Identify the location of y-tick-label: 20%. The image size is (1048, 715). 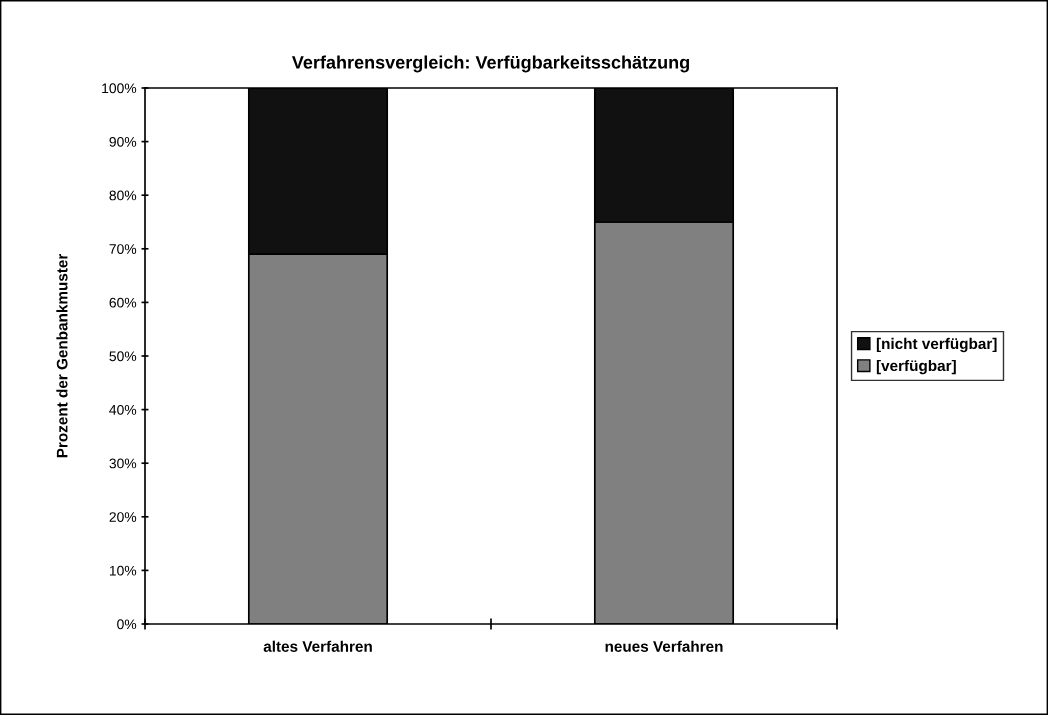
(123, 517).